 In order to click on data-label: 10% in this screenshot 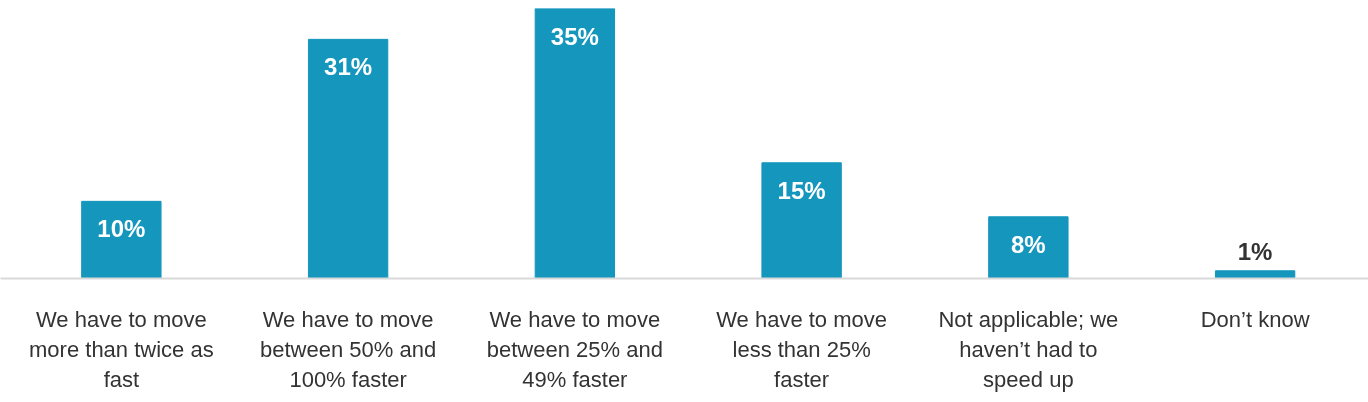, I will do `click(121, 229)`.